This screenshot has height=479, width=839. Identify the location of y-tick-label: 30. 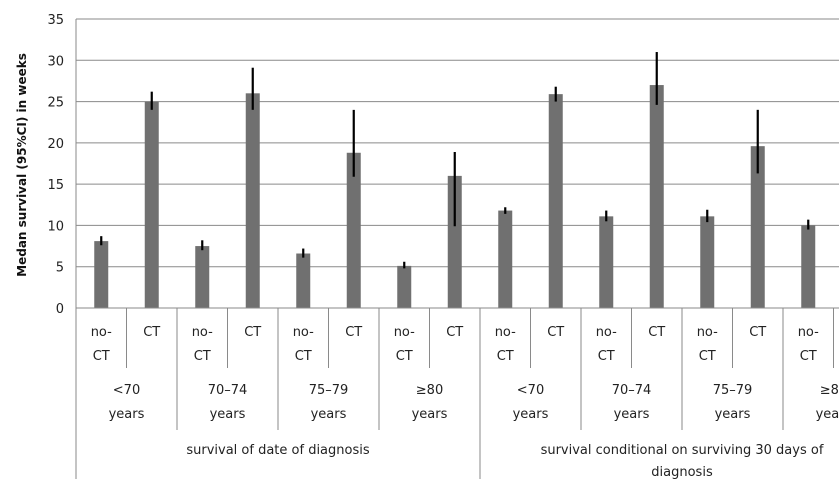
(55, 61).